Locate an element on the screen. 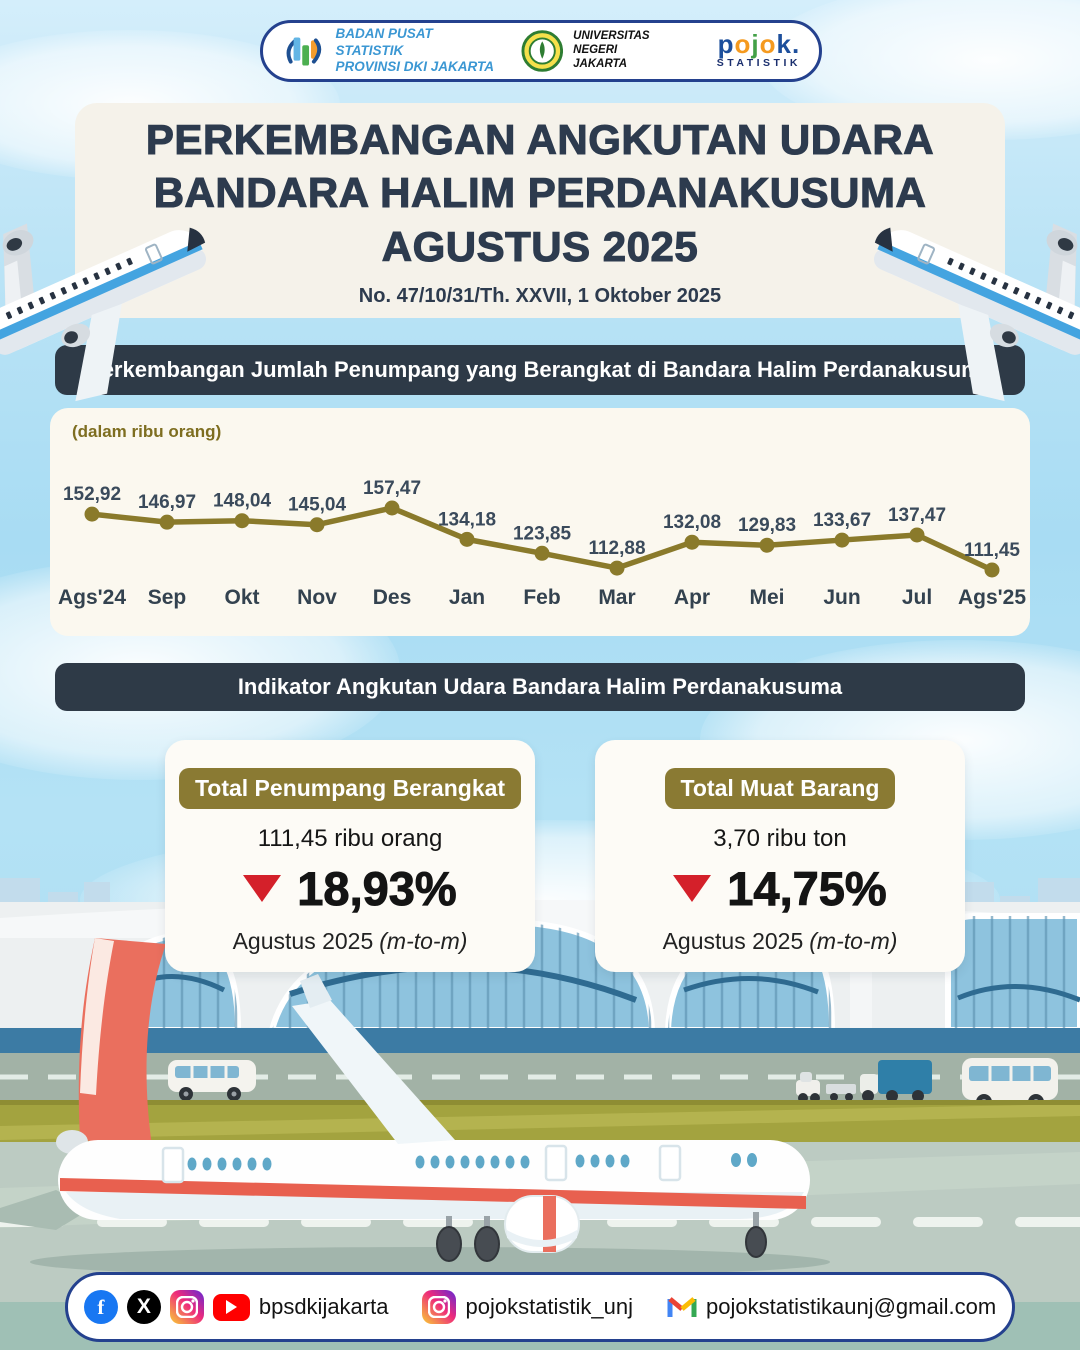 The image size is (1080, 1350). svg-text: 129,83 is located at coordinates (767, 525).